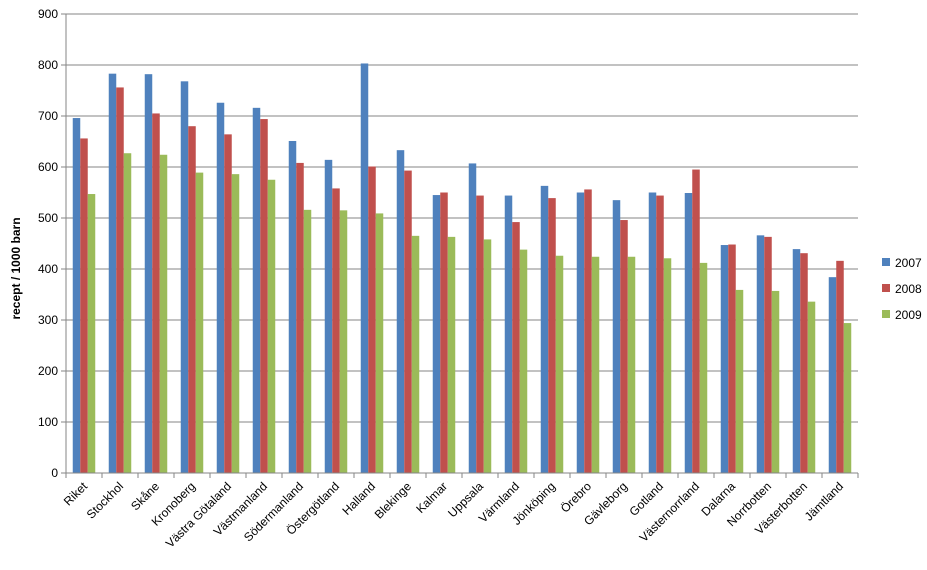 The height and width of the screenshot is (570, 927). What do you see at coordinates (48, 371) in the screenshot?
I see `y-tick-label: 200` at bounding box center [48, 371].